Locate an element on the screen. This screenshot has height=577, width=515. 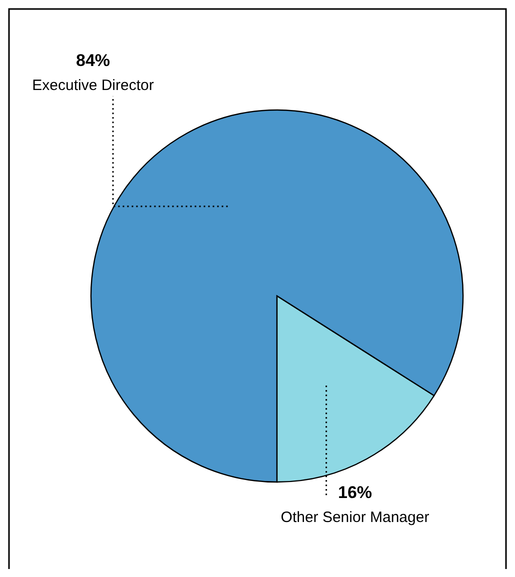
slice-label: Other Senior Manager is located at coordinates (355, 517).